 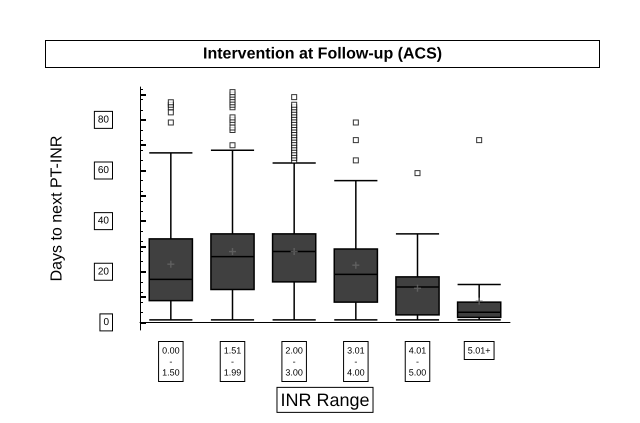 I want to click on y-tick-label: 60, so click(x=104, y=170).